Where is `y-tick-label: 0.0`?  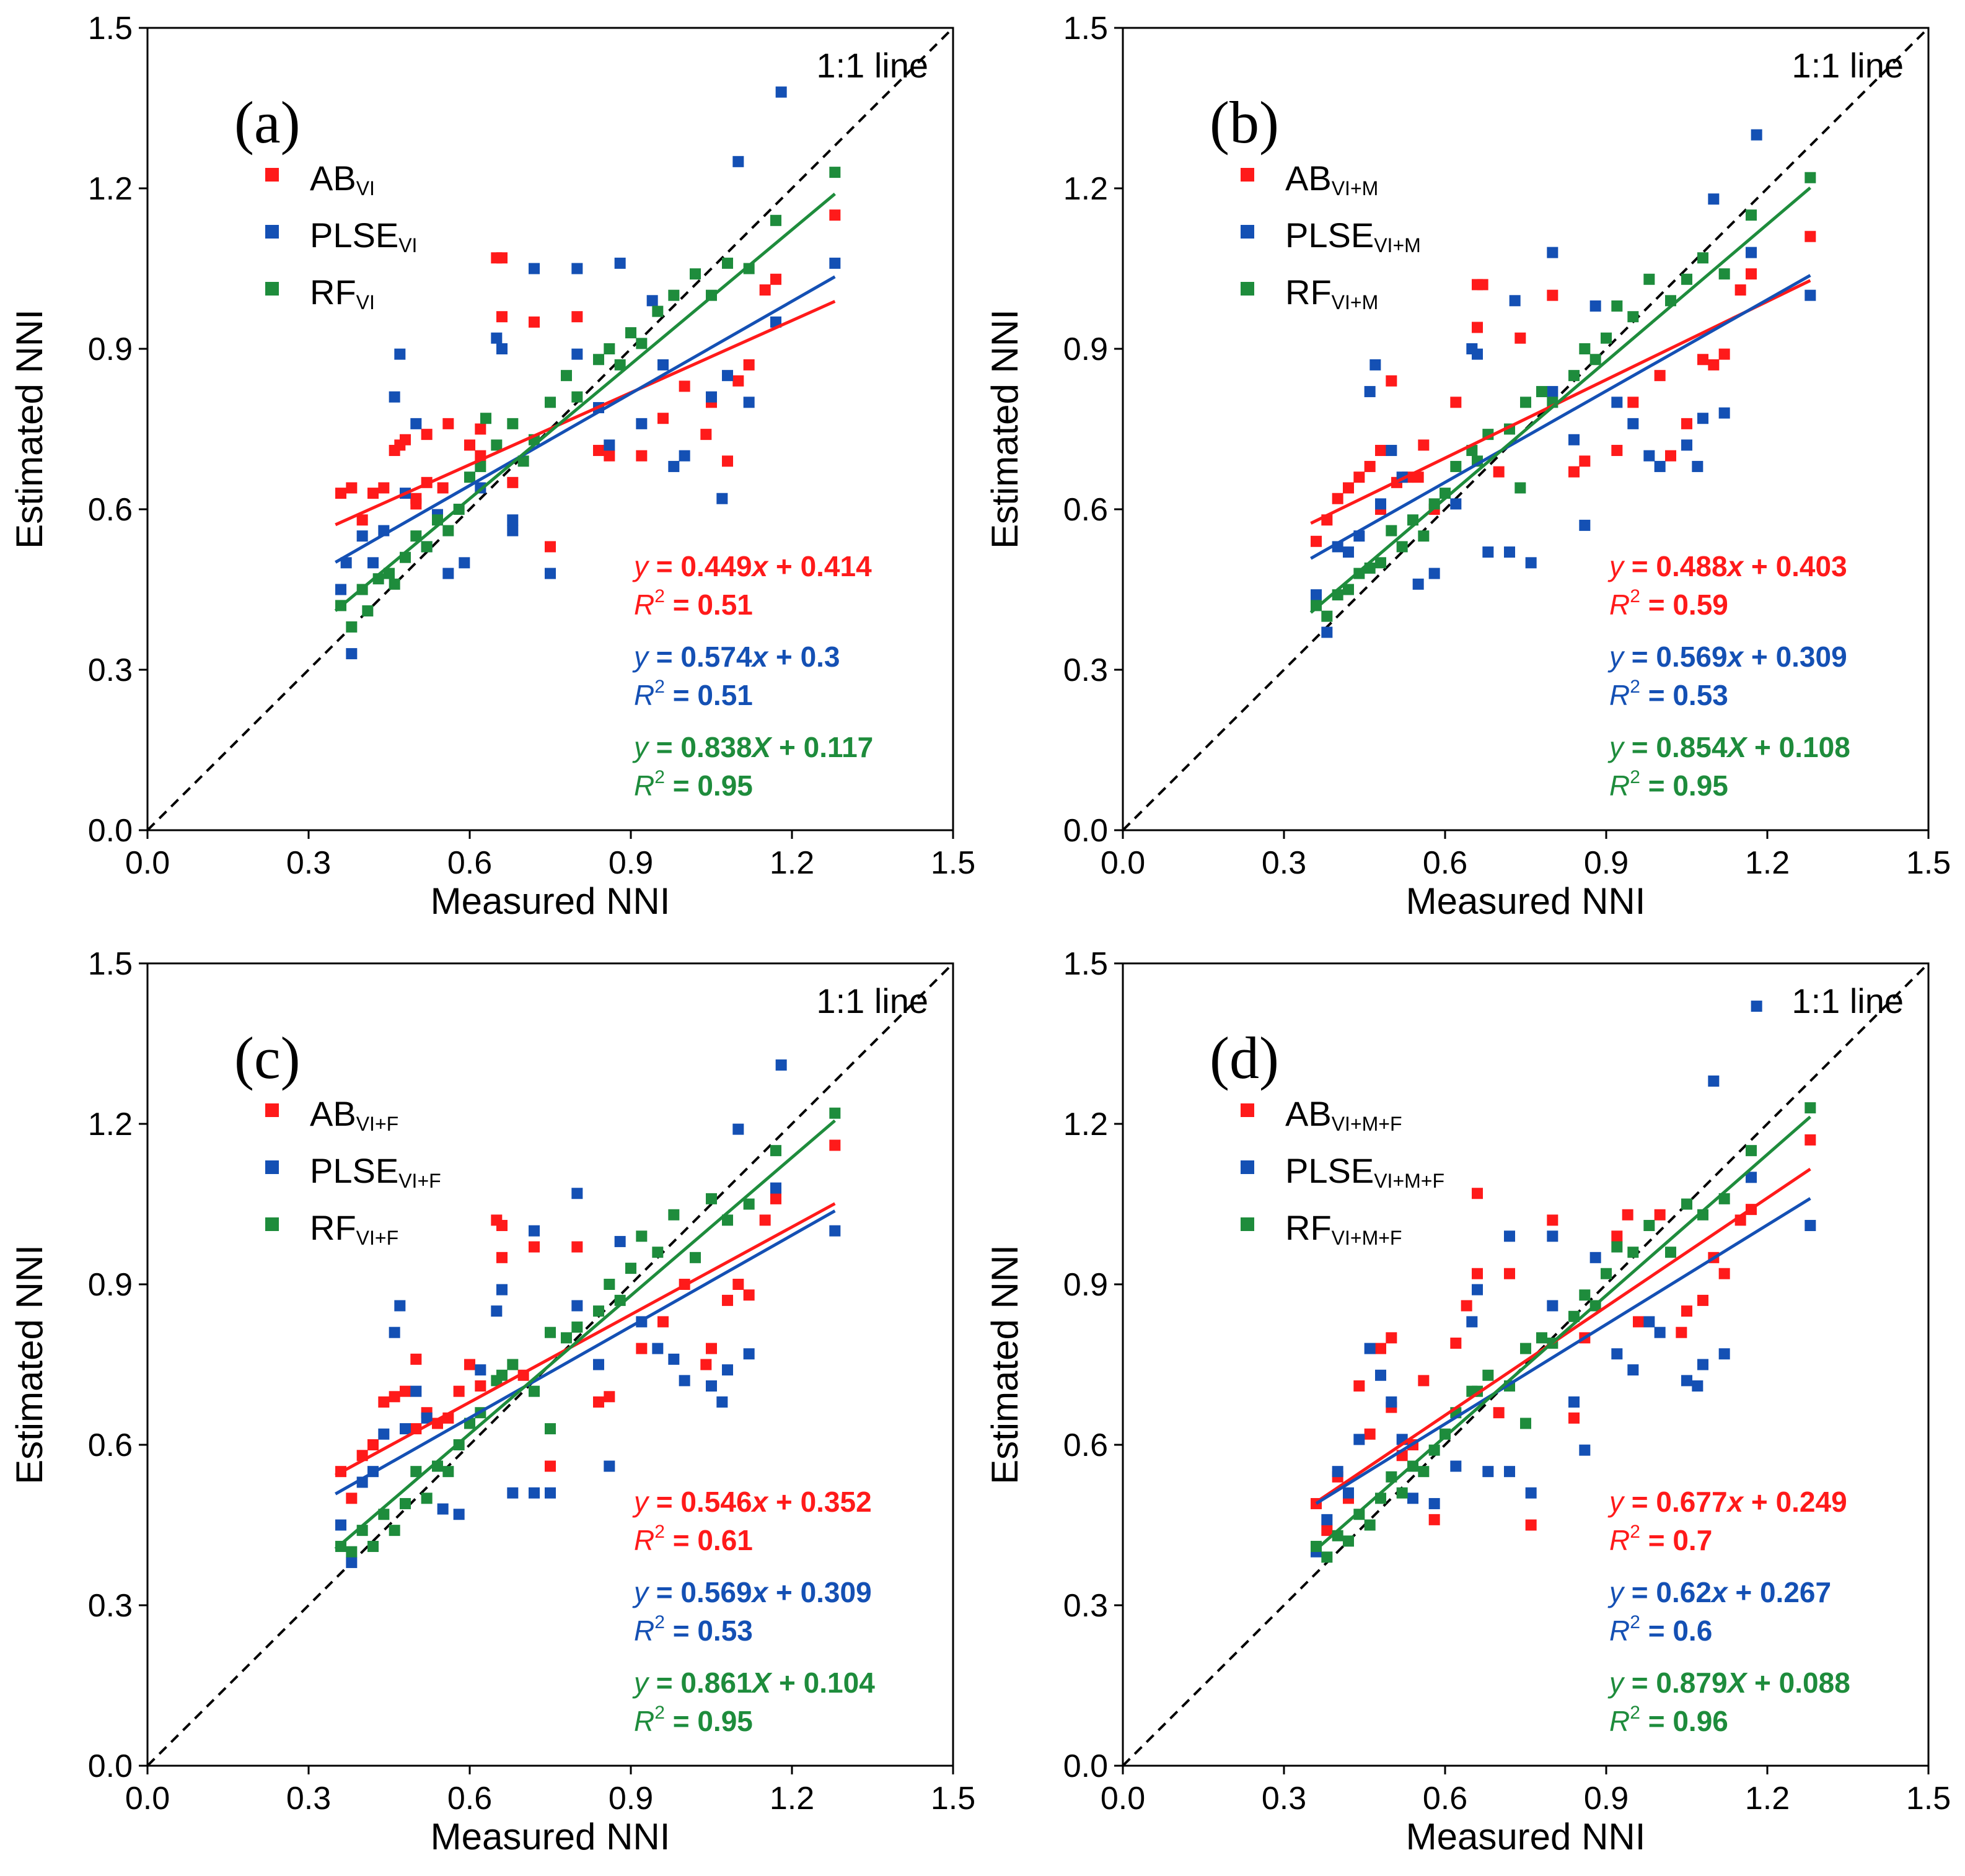
y-tick-label: 0.0 is located at coordinates (1085, 1766).